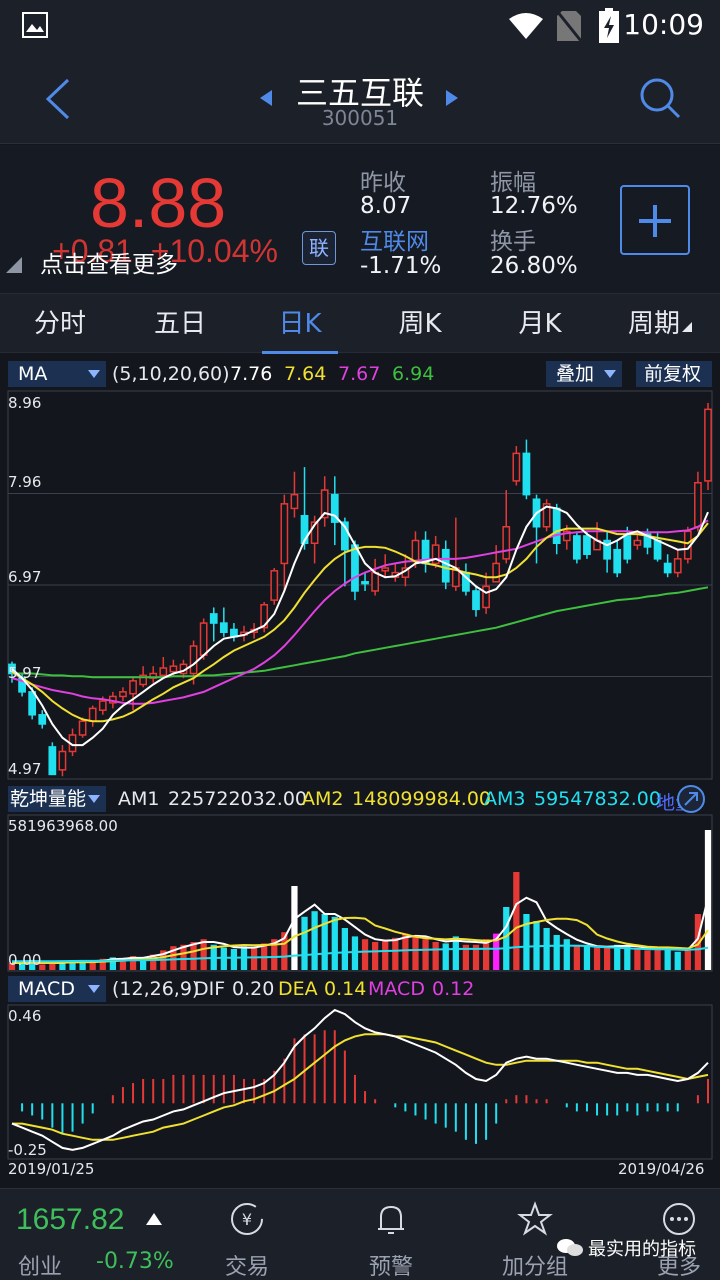 The width and height of the screenshot is (720, 1280). I want to click on sector-link: 互联网, so click(394, 242).